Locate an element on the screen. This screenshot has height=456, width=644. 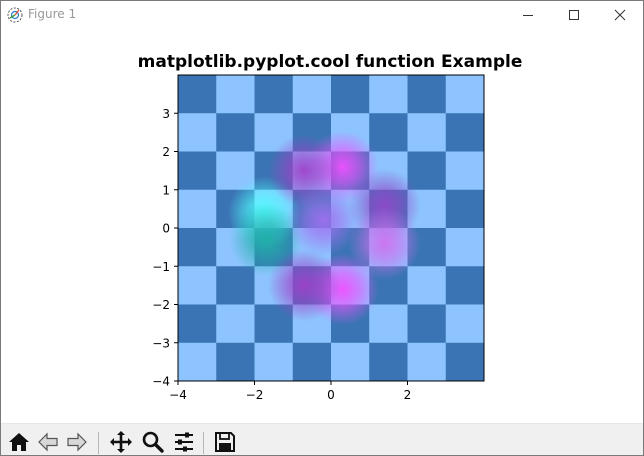
window-title: Figure 1 is located at coordinates (52, 14).